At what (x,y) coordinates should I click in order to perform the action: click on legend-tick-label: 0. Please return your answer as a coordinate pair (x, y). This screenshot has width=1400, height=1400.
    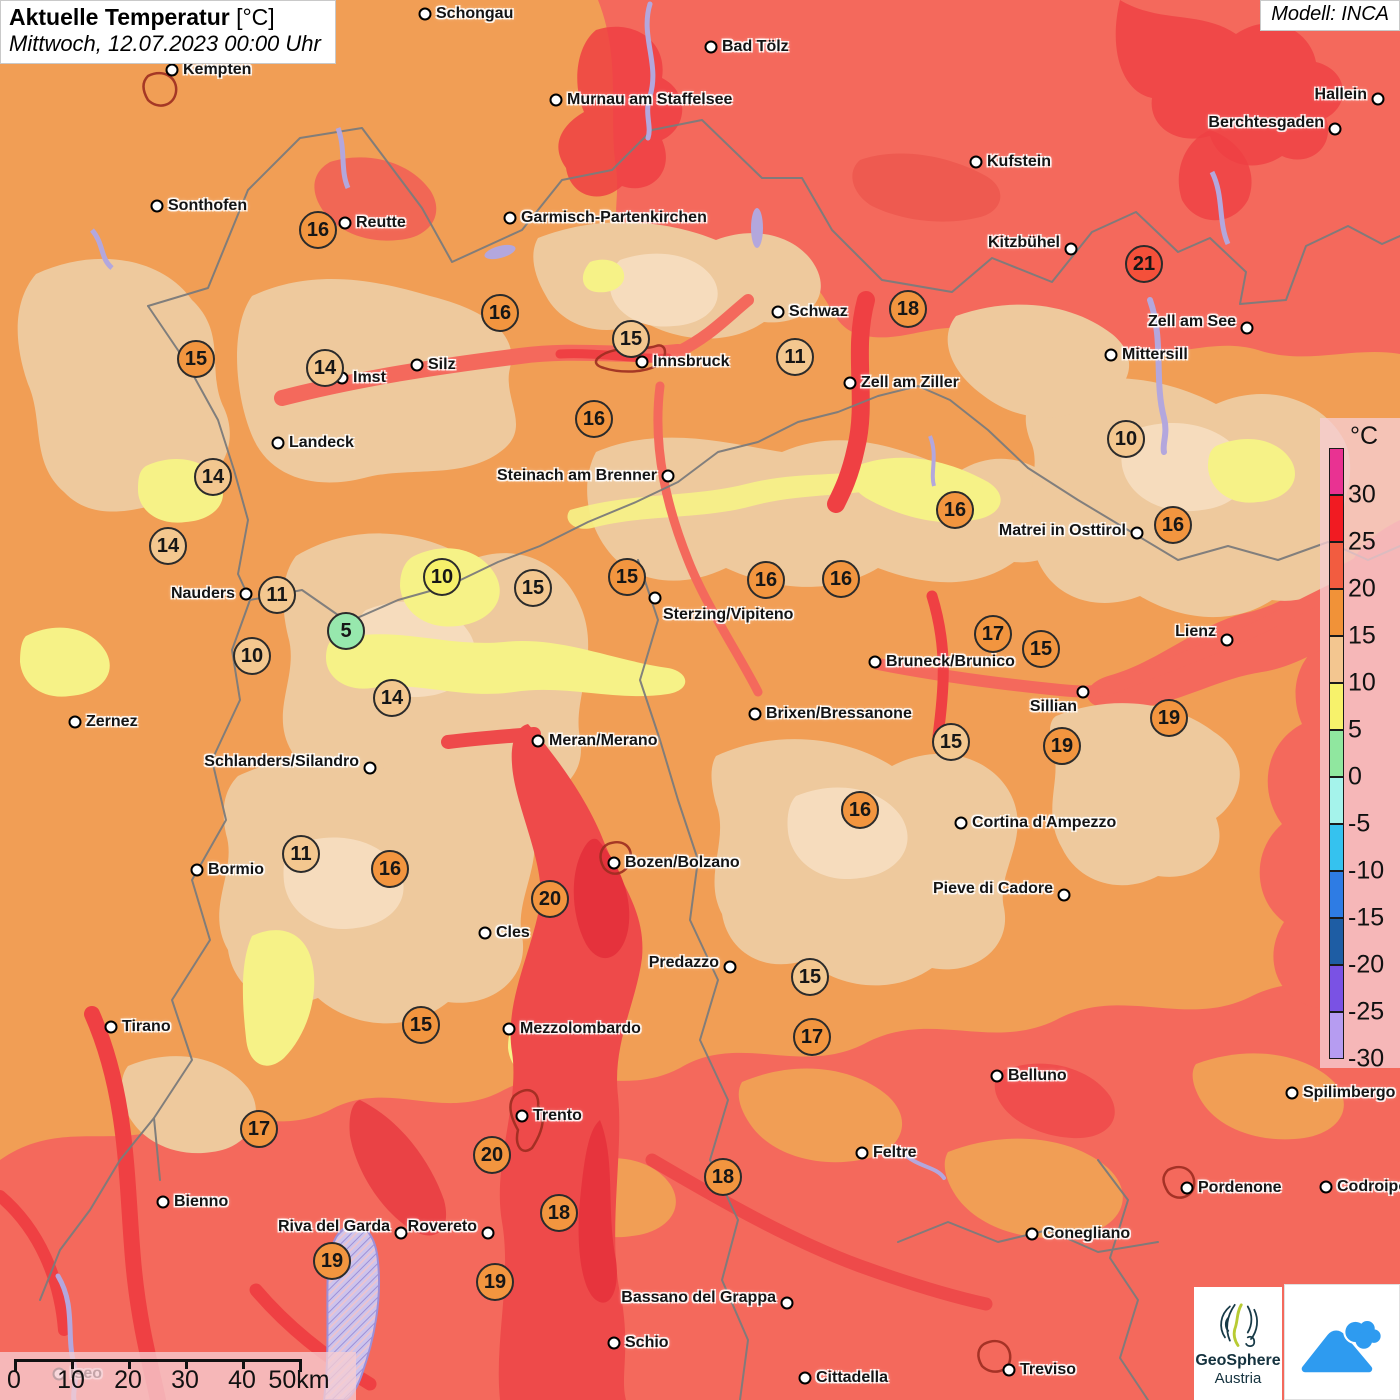
    Looking at the image, I should click on (1355, 776).